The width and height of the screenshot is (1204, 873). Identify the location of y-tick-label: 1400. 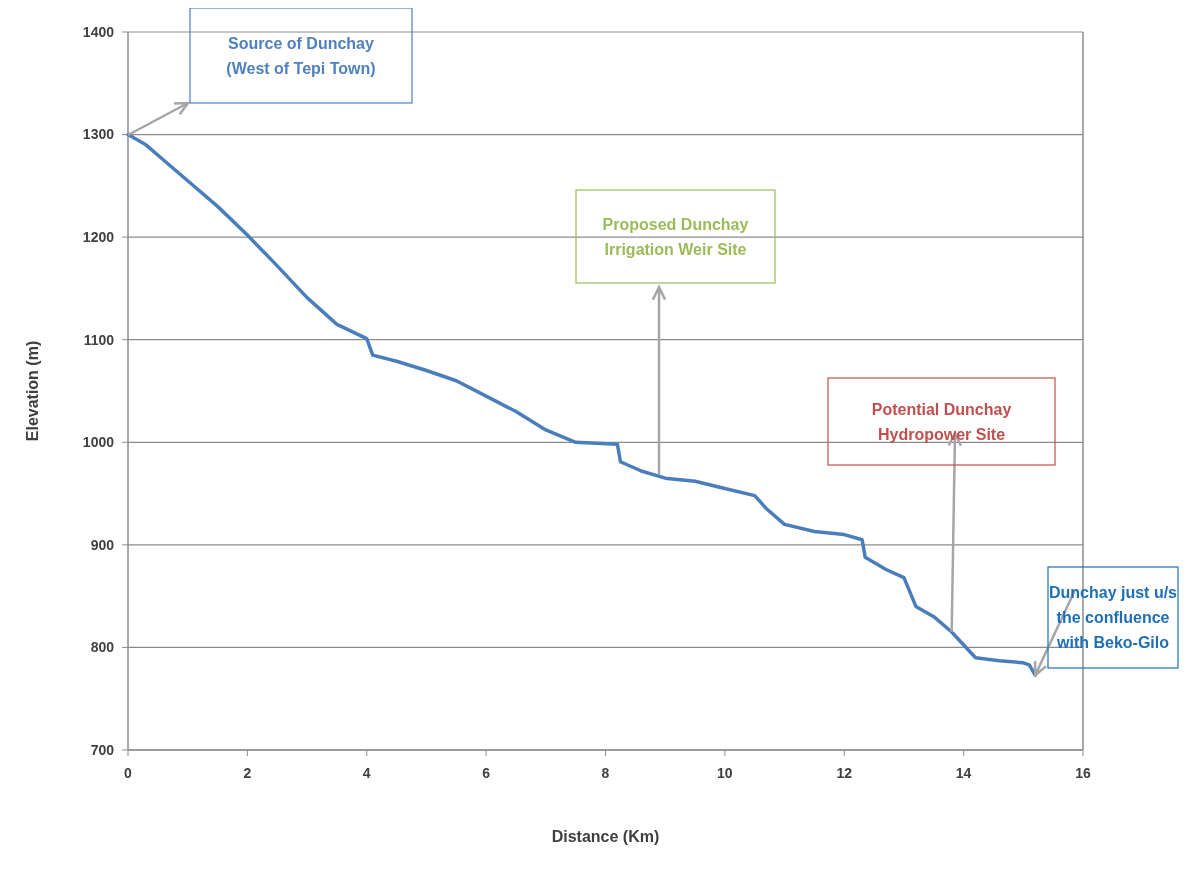
(98, 31).